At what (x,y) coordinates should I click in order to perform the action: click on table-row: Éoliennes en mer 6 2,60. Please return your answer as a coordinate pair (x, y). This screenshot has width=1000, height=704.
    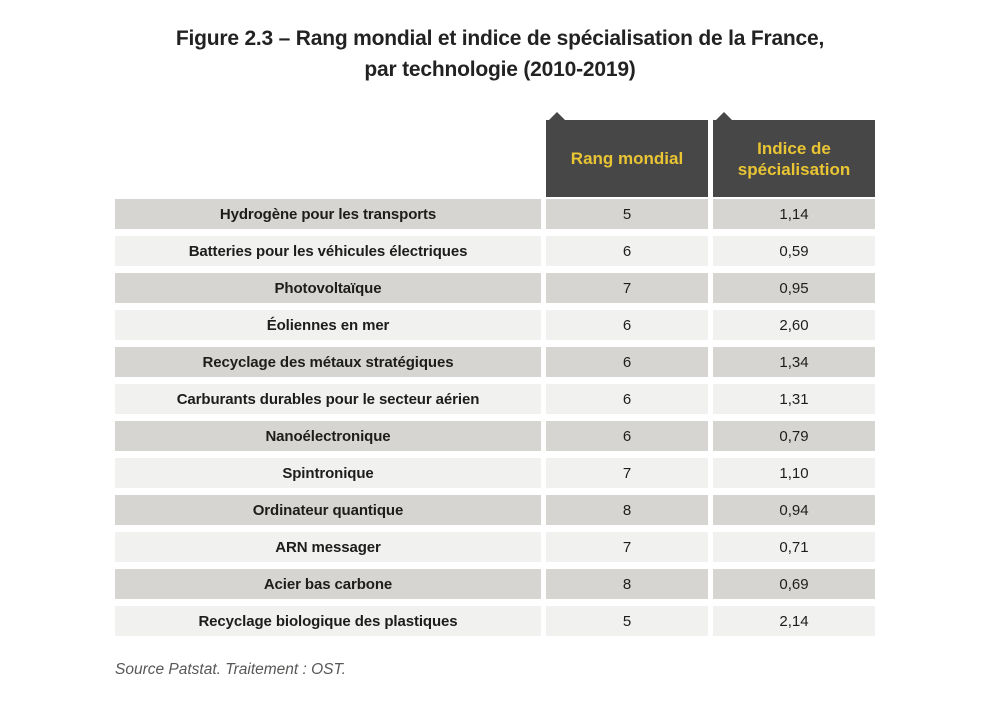
    Looking at the image, I should click on (495, 325).